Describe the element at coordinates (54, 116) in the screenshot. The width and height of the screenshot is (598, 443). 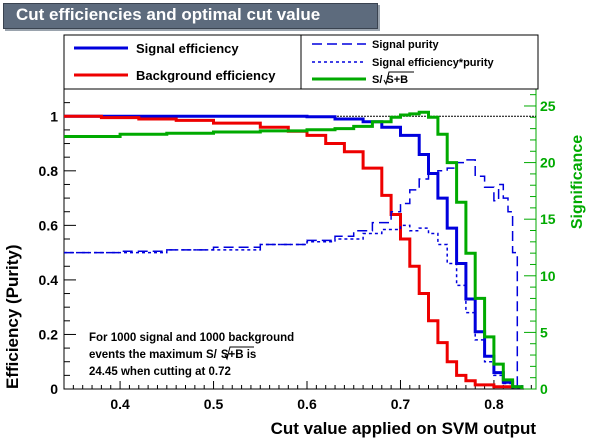
I see `y-tick-label: 1` at that location.